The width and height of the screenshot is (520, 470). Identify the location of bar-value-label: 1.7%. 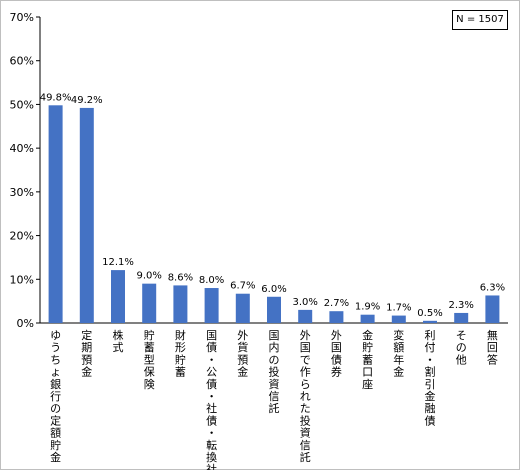
(398, 308).